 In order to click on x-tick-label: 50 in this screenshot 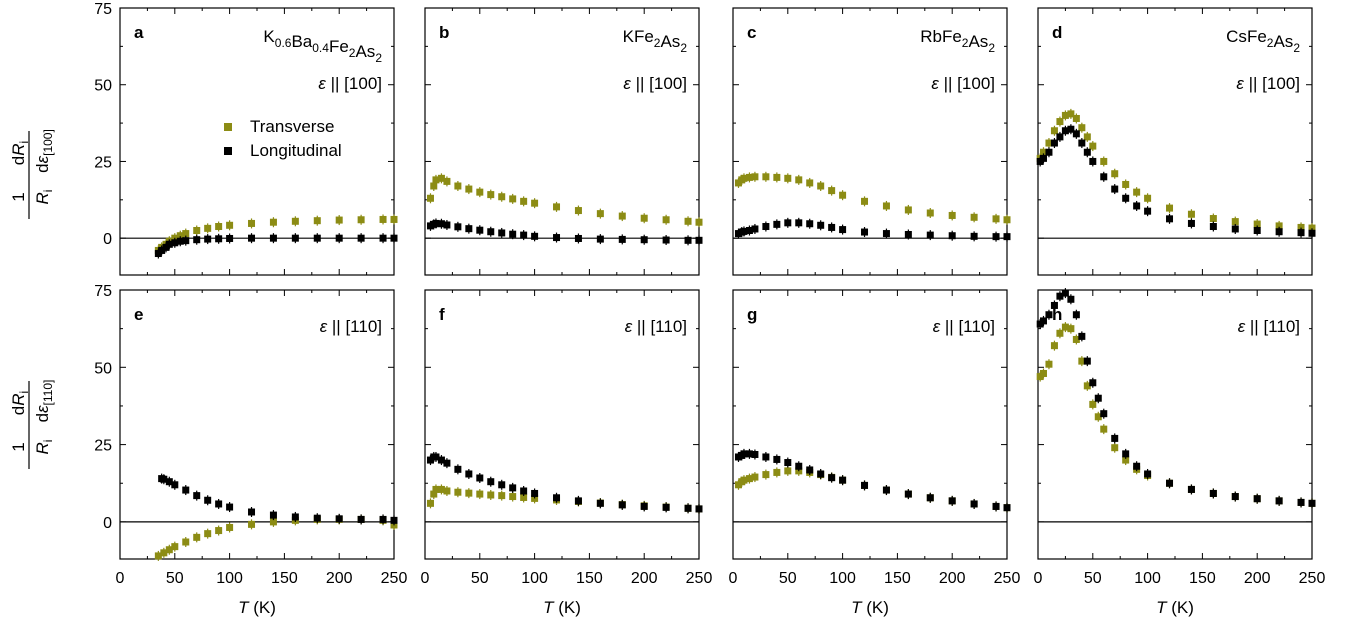, I will do `click(788, 578)`.